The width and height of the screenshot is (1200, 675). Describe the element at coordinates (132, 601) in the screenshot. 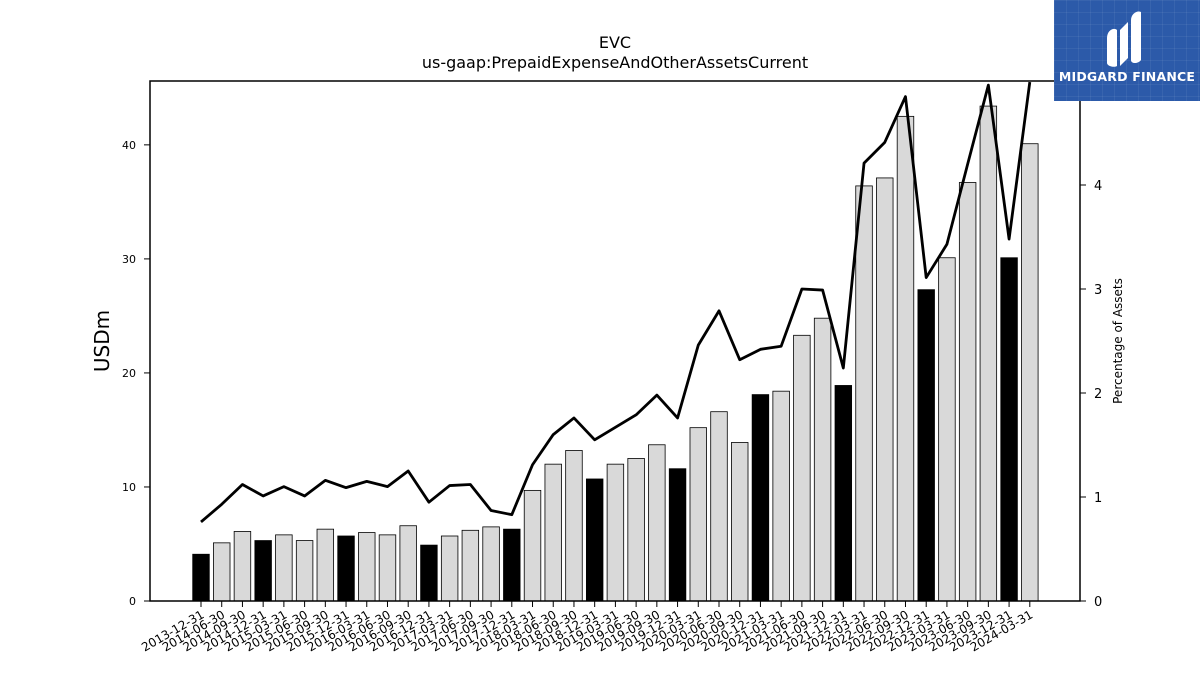

I see `y-tick-label: 0` at that location.